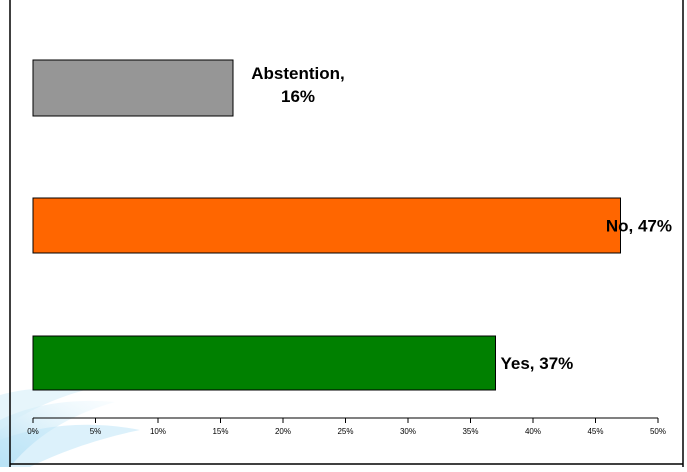 The height and width of the screenshot is (472, 687). What do you see at coordinates (96, 431) in the screenshot?
I see `x-tick-label: 5%` at bounding box center [96, 431].